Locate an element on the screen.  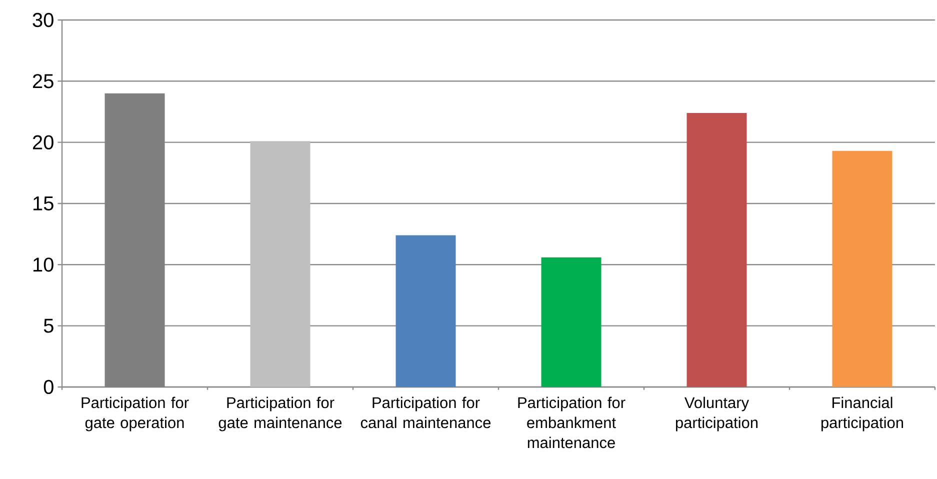
y-tick-label: 15 is located at coordinates (43, 203).